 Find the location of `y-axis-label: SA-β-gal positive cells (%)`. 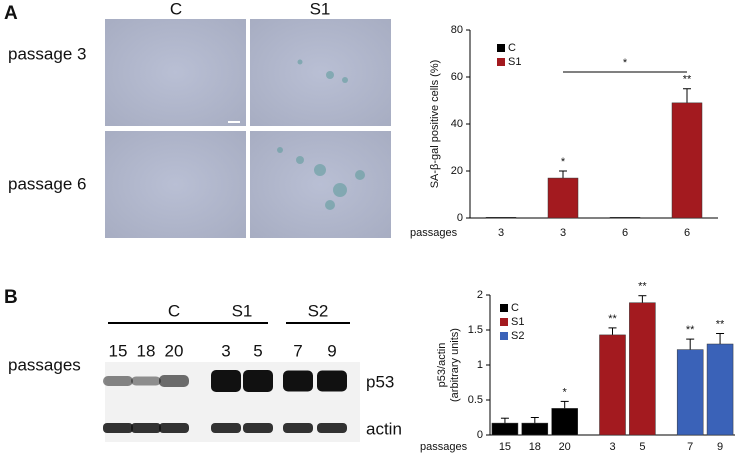

y-axis-label: SA-β-gal positive cells (%) is located at coordinates (435, 124).